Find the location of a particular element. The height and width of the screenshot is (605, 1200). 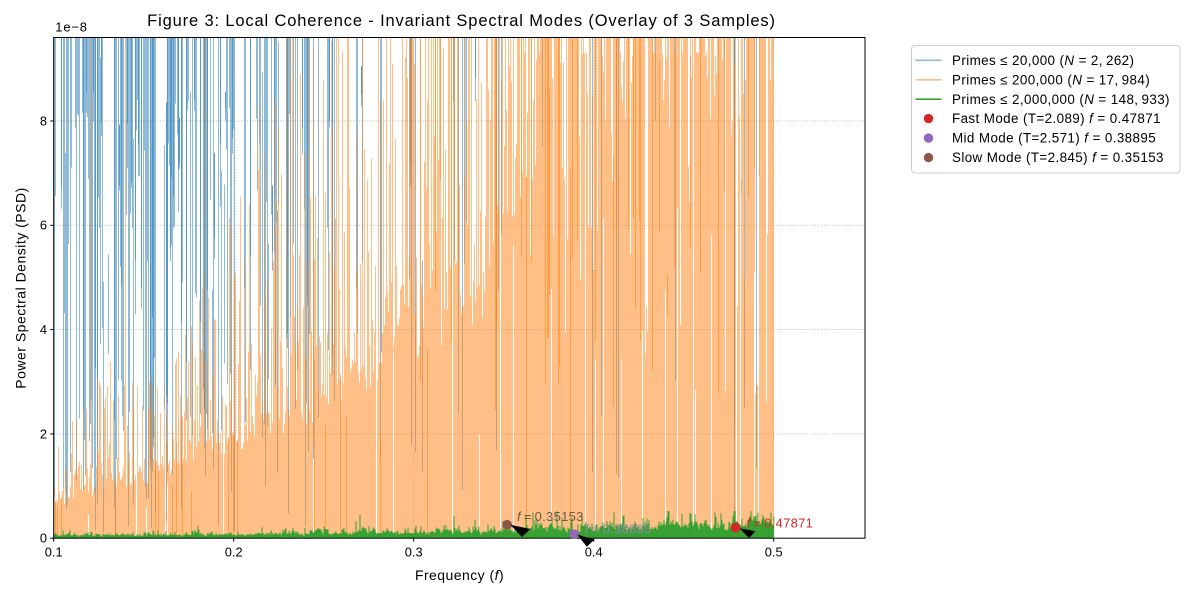

svg-text: Primes ≤ 20,000 (N = 2, 262) is located at coordinates (1043, 60).